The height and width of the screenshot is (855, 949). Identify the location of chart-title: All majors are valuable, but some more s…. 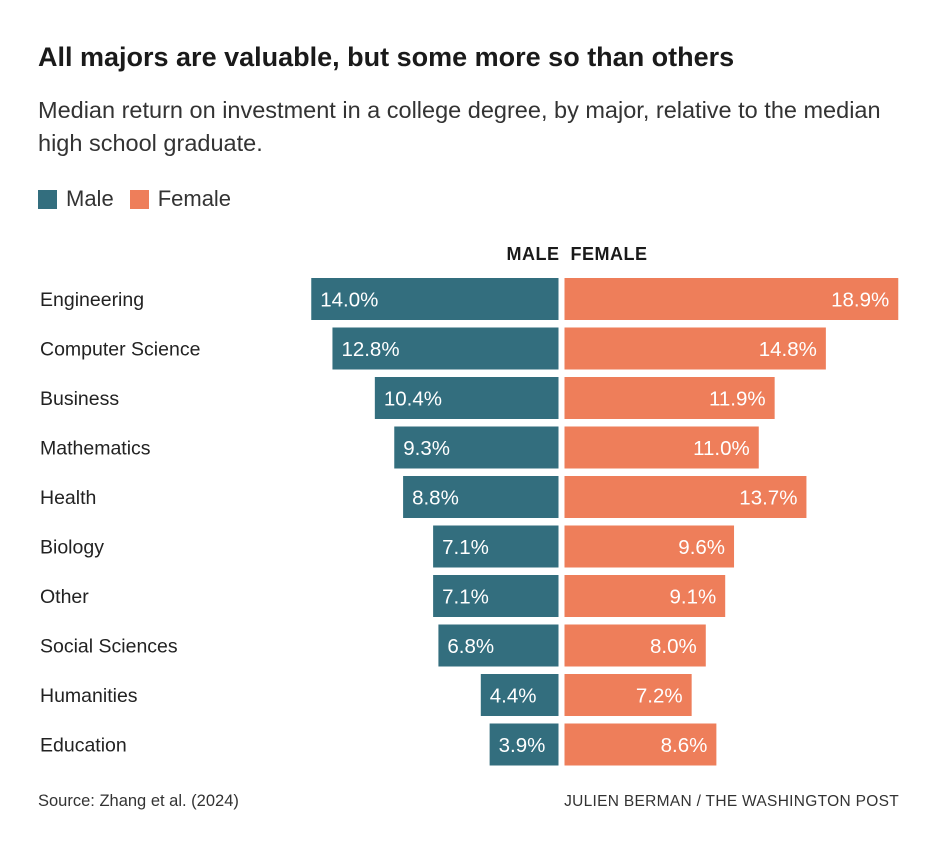
(386, 57).